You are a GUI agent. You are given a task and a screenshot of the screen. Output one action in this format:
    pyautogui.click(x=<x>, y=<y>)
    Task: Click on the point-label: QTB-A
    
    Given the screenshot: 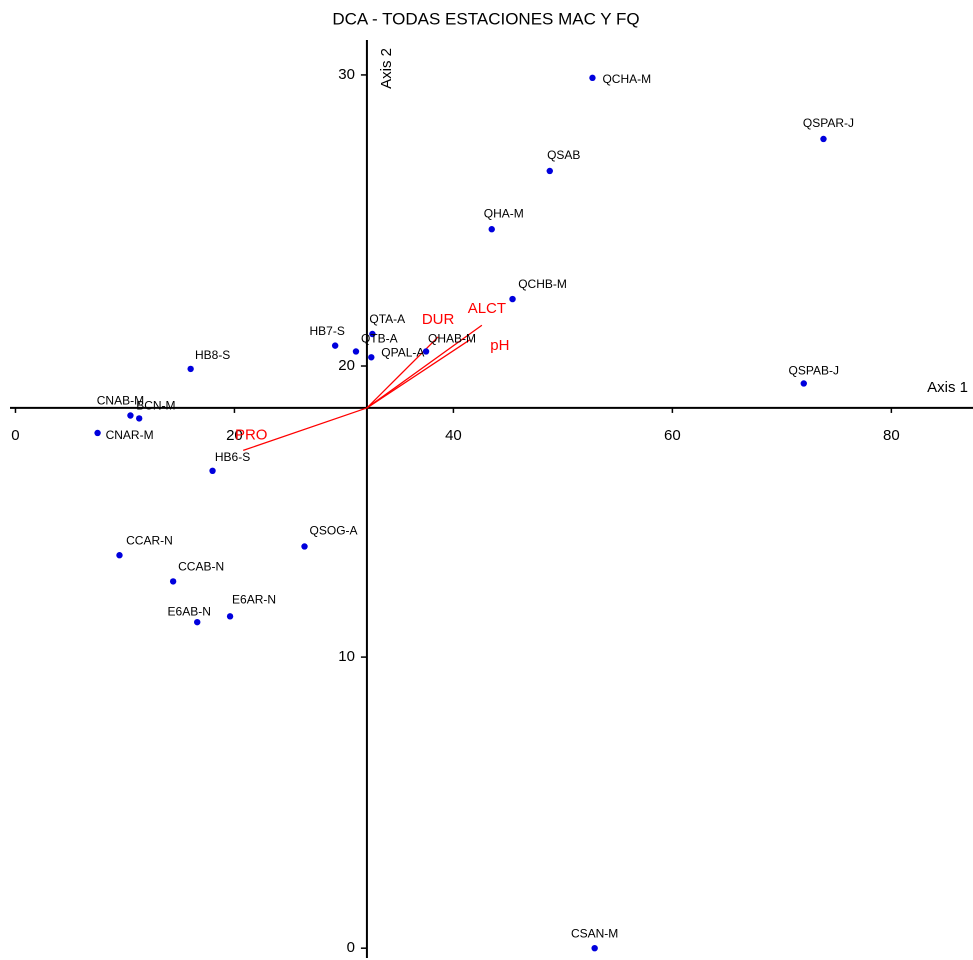 What is the action you would take?
    pyautogui.click(x=379, y=339)
    